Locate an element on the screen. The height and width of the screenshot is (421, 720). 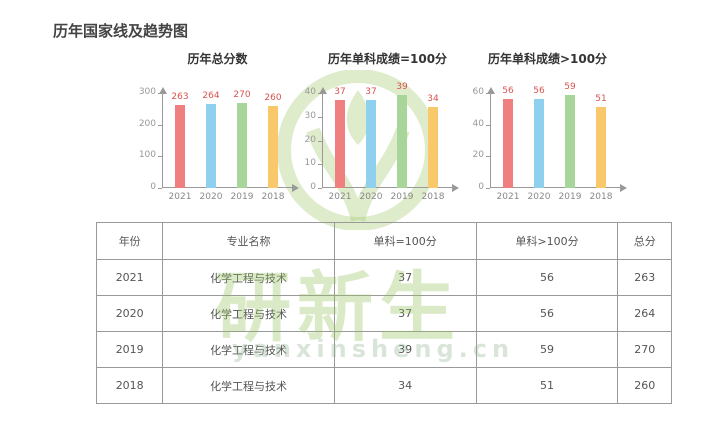
table-row: 2018 化学工程与技术 34 51 260 is located at coordinates (383, 385).